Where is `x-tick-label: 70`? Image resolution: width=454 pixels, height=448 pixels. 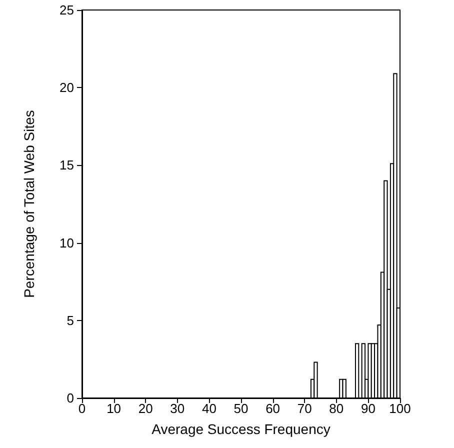
x-tick-label: 70 is located at coordinates (304, 408).